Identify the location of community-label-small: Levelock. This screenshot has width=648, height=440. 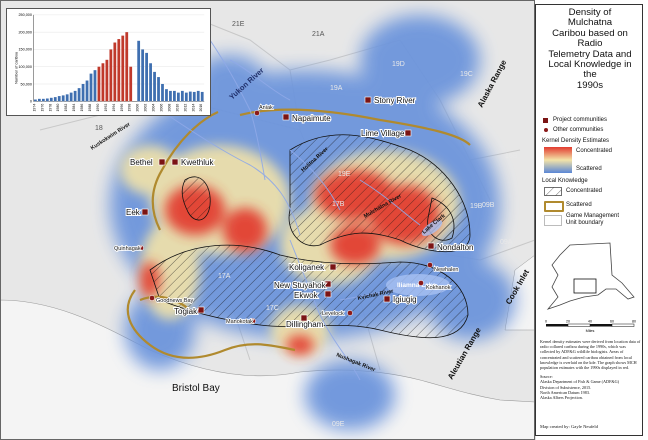
(333, 314).